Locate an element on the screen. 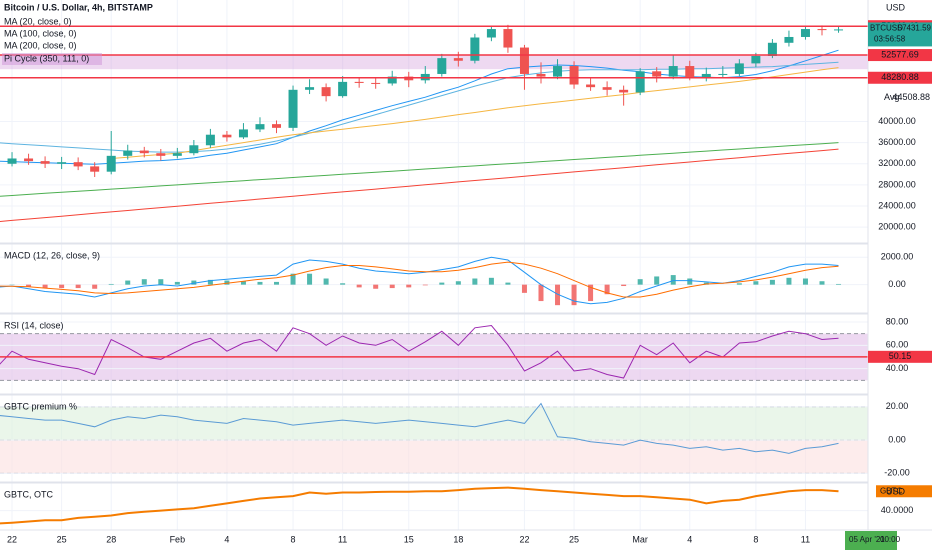 The width and height of the screenshot is (932, 550). avg-label: Avg is located at coordinates (891, 97).